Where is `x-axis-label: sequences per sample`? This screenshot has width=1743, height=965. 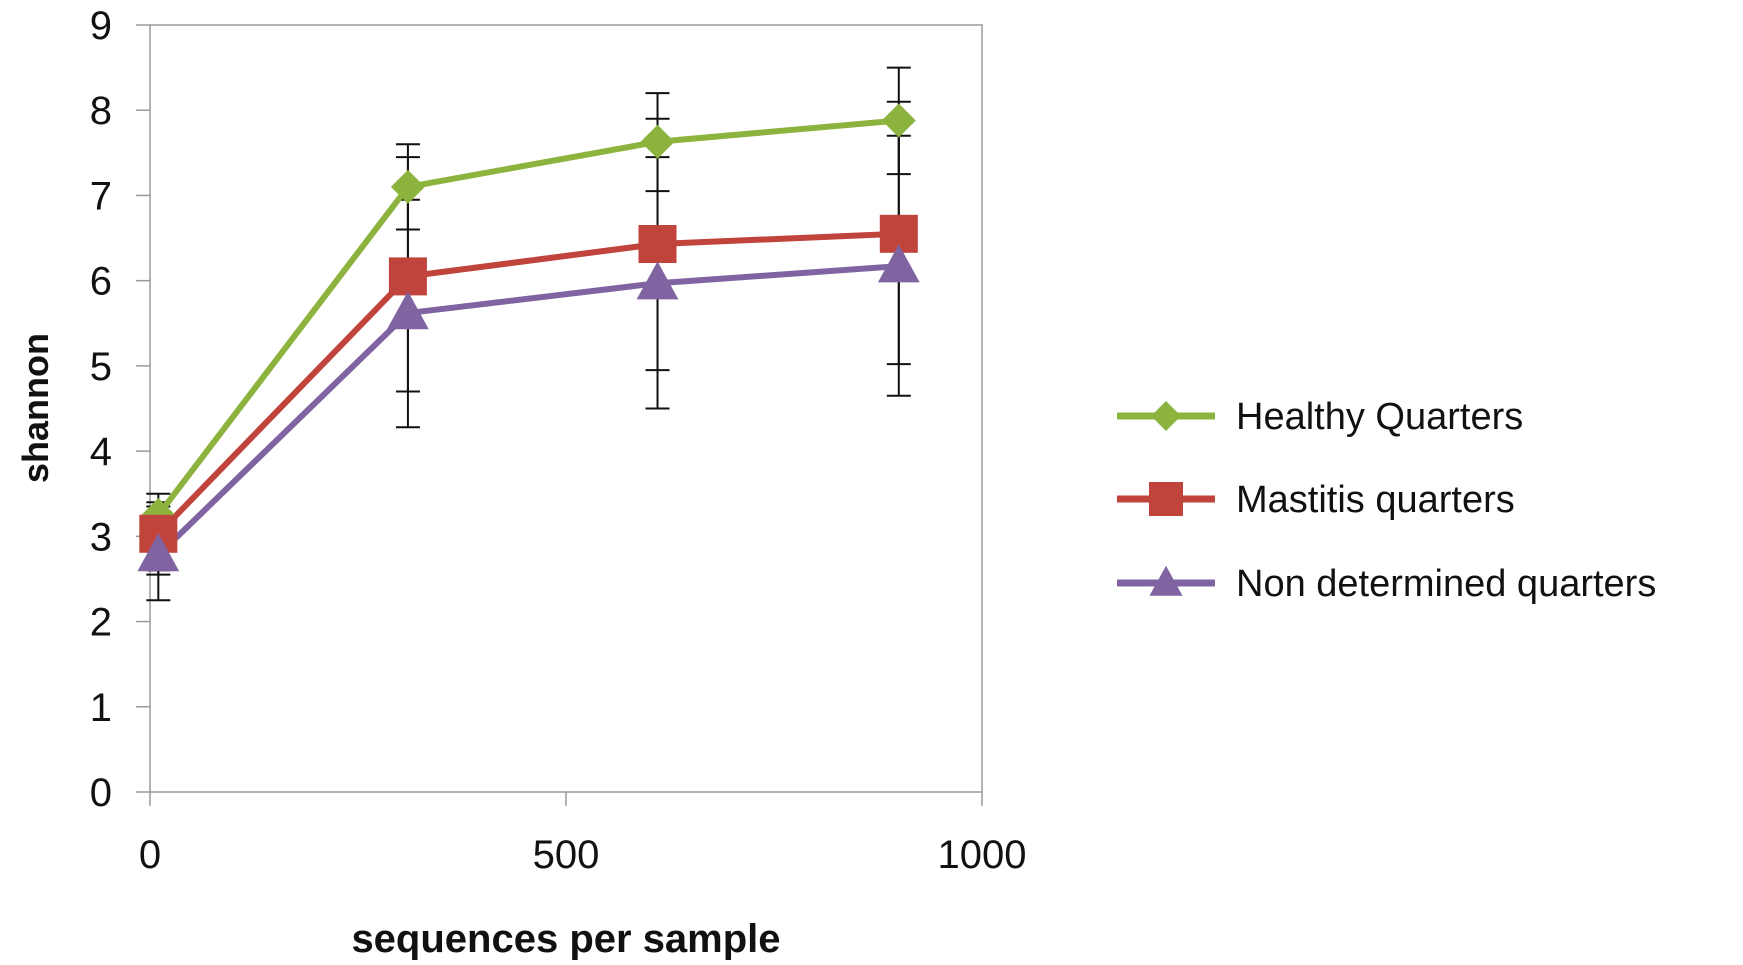
x-axis-label: sequences per sample is located at coordinates (565, 938).